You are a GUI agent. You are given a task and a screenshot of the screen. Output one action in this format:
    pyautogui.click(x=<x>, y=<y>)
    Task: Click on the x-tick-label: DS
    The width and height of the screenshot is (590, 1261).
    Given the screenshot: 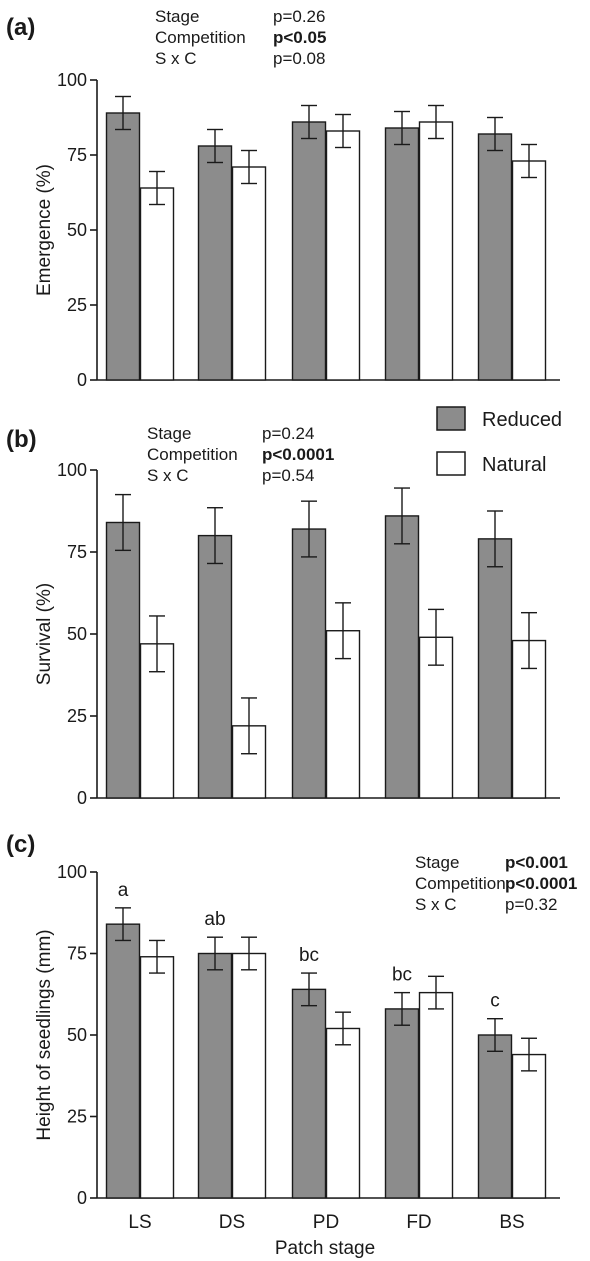 What is the action you would take?
    pyautogui.click(x=232, y=1222)
    